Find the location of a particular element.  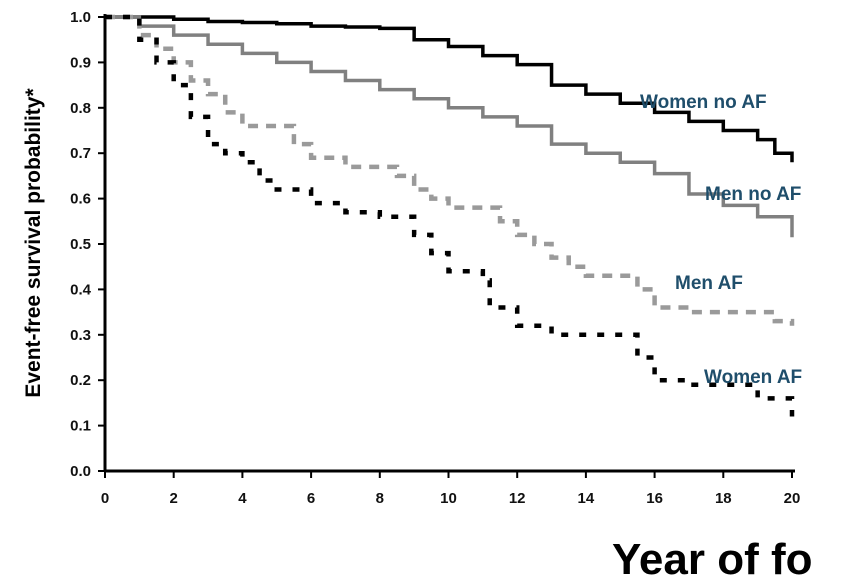

x-tick-label: 8 is located at coordinates (380, 498).